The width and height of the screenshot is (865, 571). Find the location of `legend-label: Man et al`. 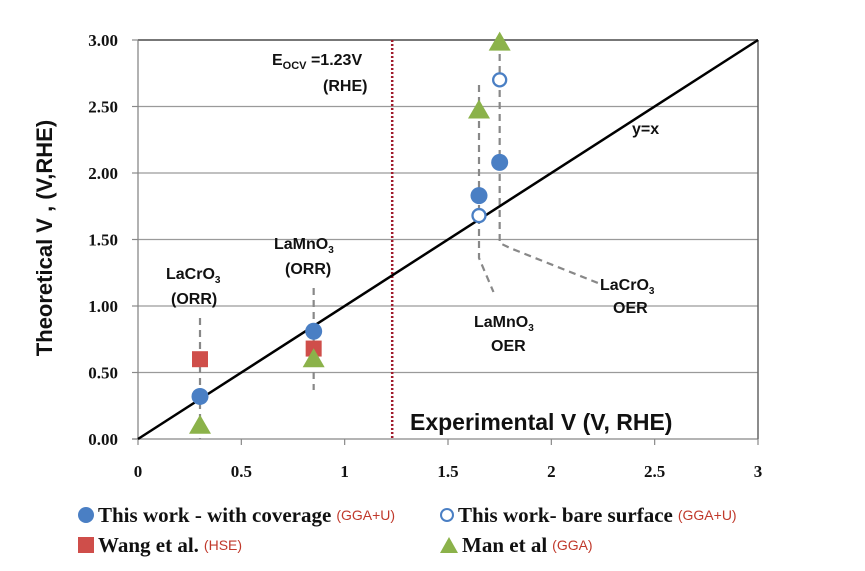

legend-label: Man et al is located at coordinates (505, 544).